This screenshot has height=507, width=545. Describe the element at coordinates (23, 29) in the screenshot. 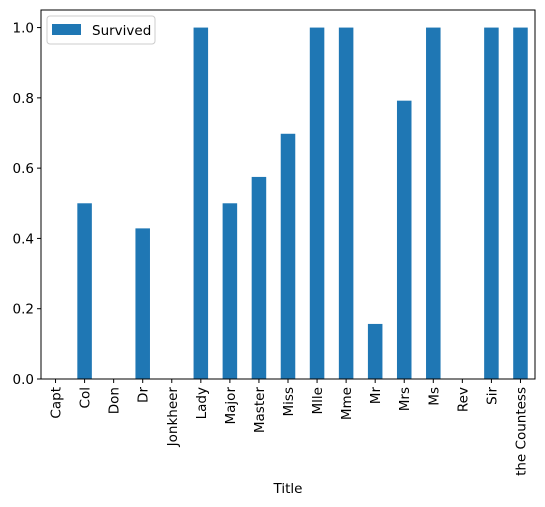

I see `y-tick-label: 1.0` at that location.